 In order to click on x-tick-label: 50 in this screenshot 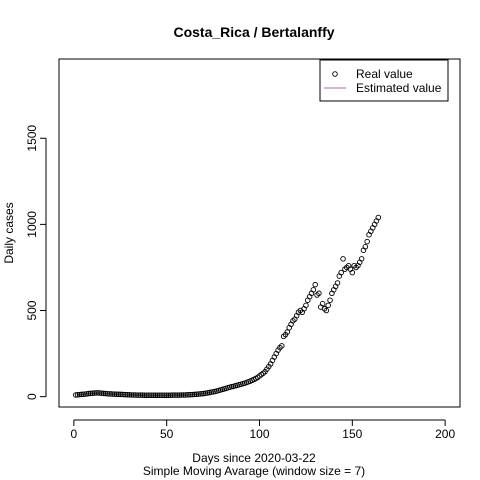, I will do `click(167, 434)`.